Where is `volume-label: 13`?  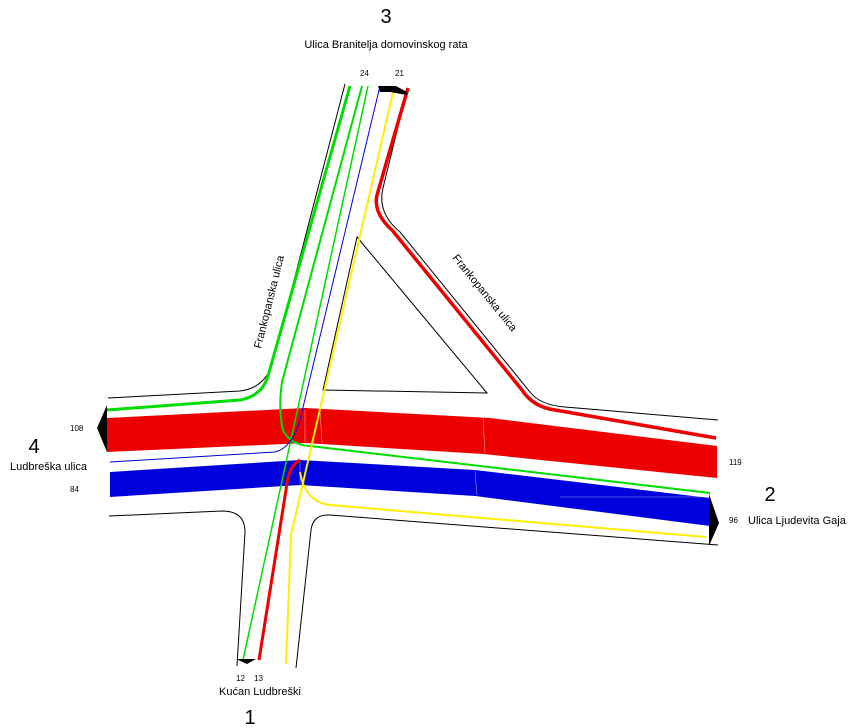 volume-label: 13 is located at coordinates (258, 678).